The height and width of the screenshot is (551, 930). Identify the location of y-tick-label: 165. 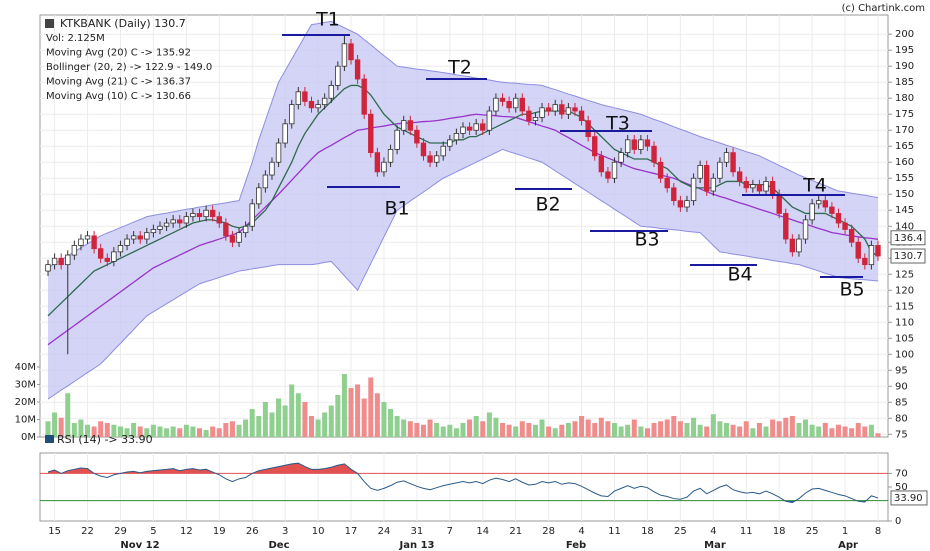
(904, 146).